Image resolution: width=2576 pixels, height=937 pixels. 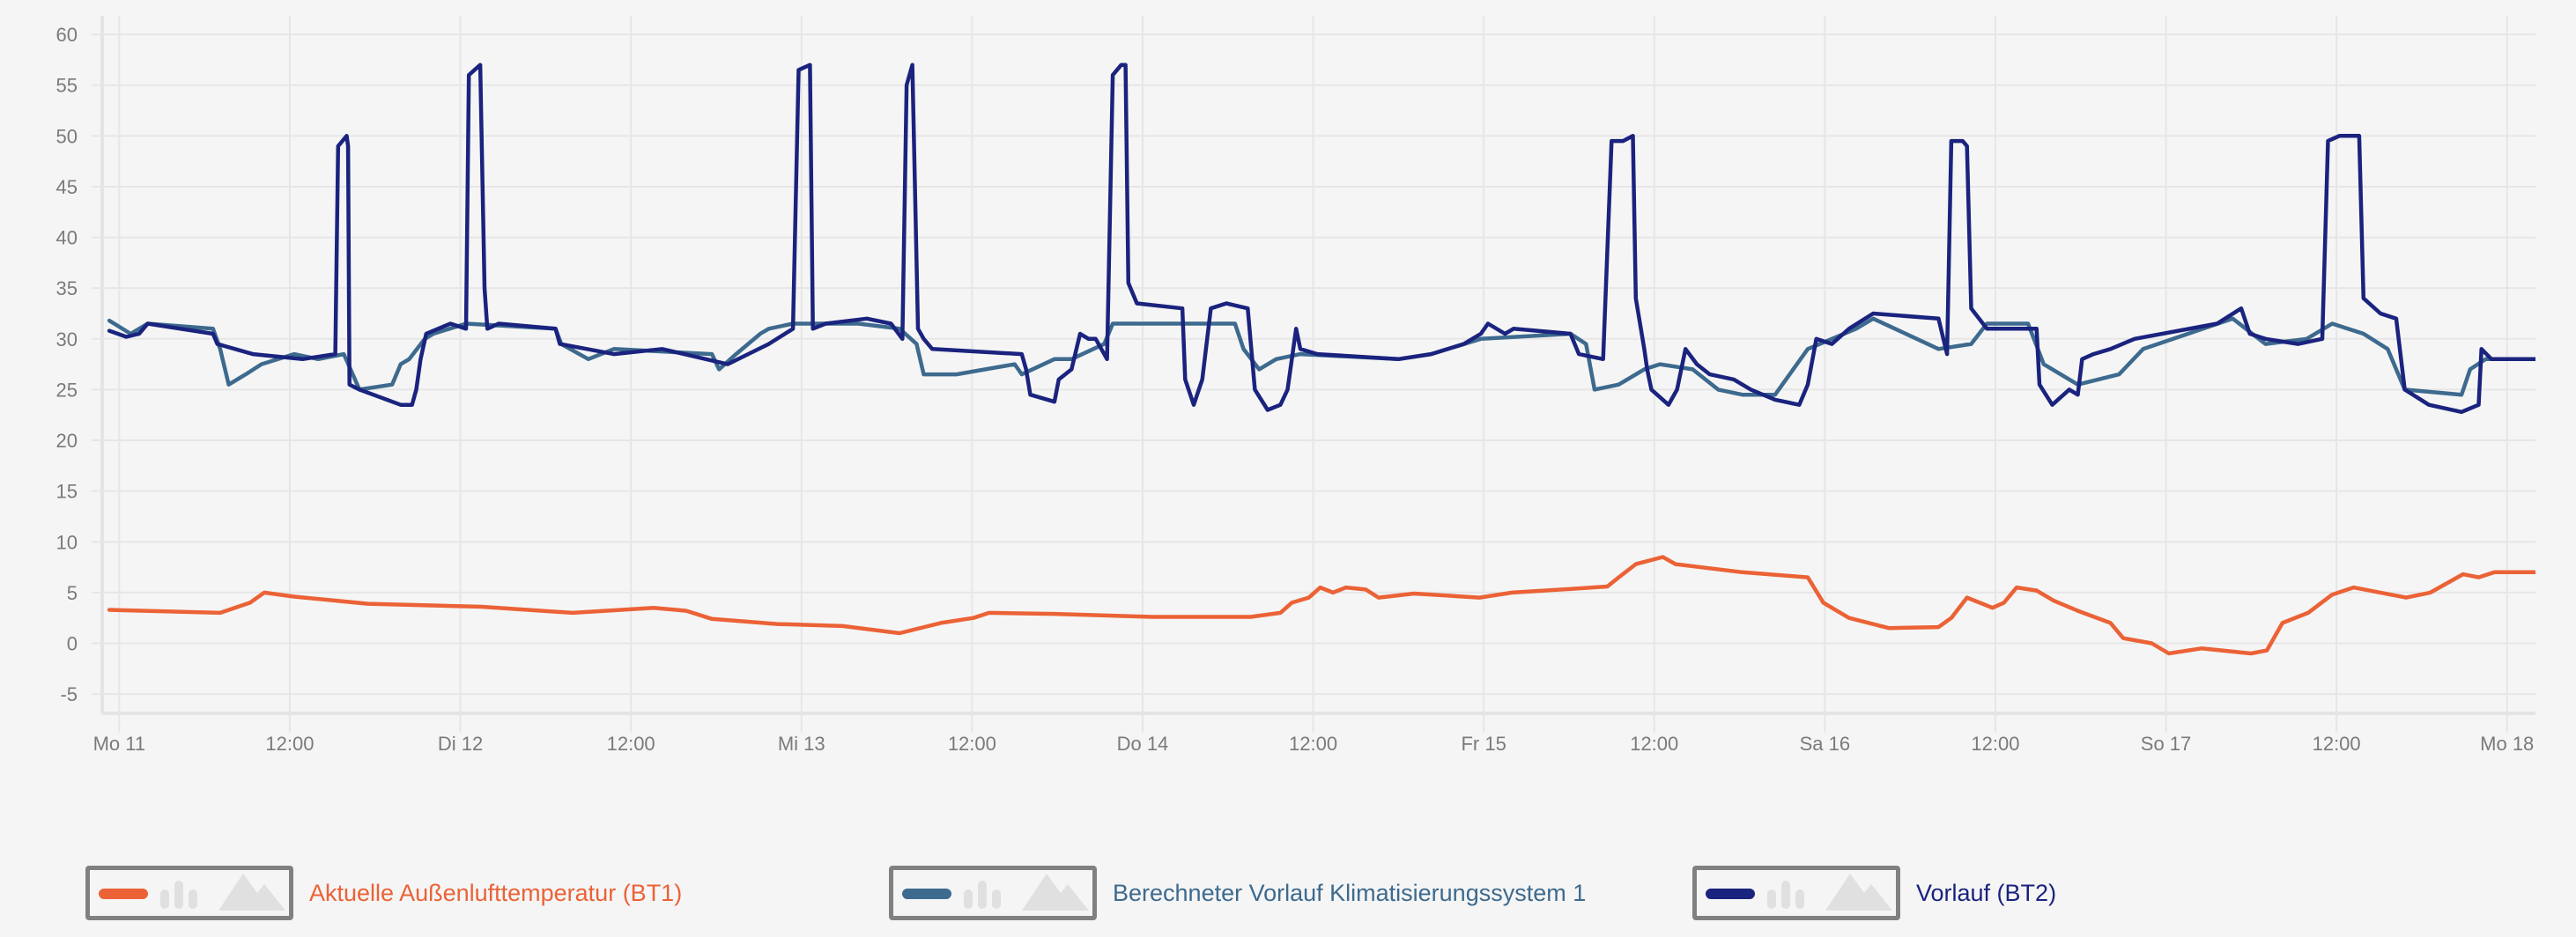 I want to click on x-tick-label: Mo 11, so click(x=120, y=744).